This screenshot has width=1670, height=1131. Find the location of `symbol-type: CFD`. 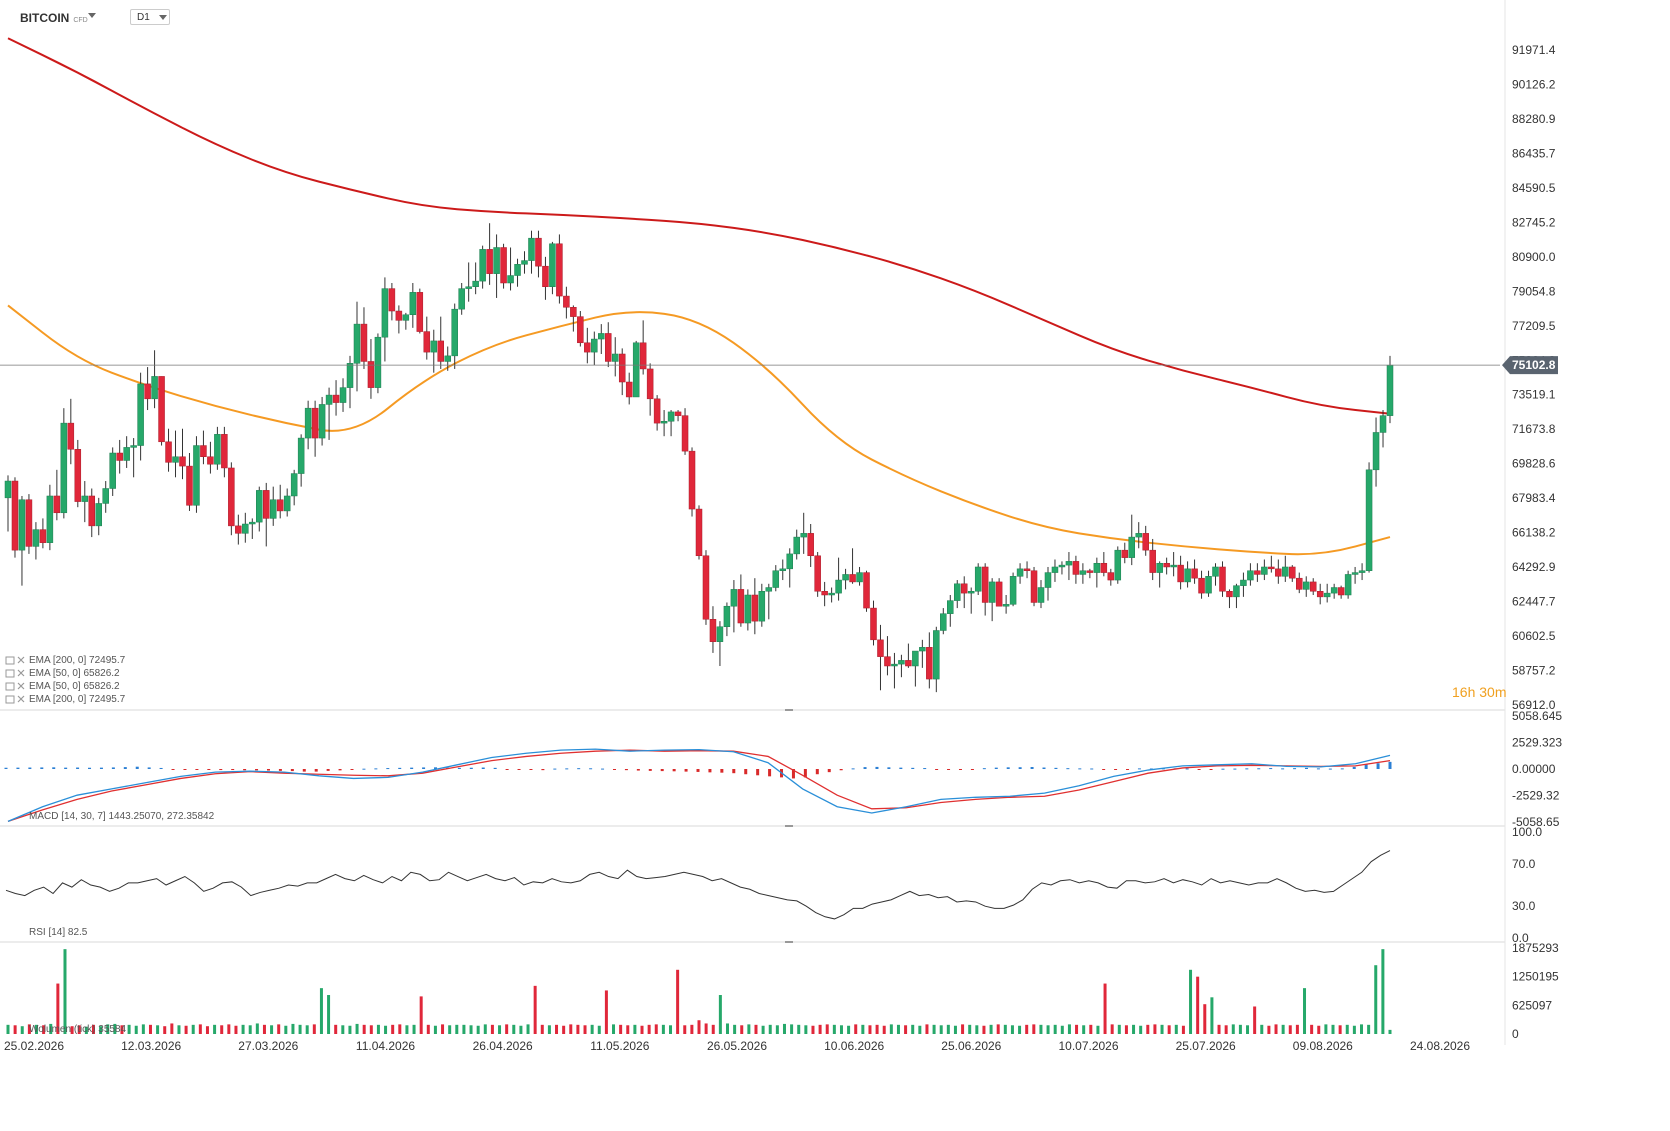

symbol-type: CFD is located at coordinates (80, 20).